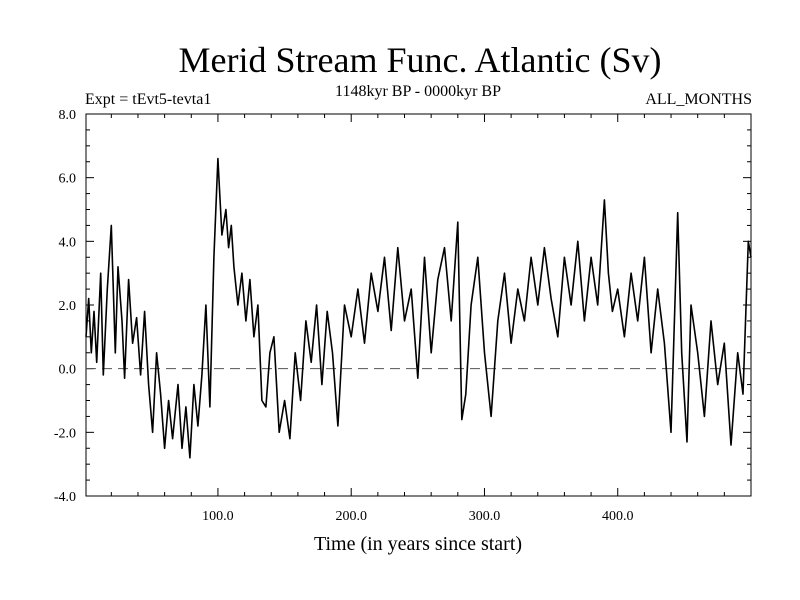 The image size is (800, 600). Describe the element at coordinates (65, 433) in the screenshot. I see `y-tick-label: -2.0` at that location.